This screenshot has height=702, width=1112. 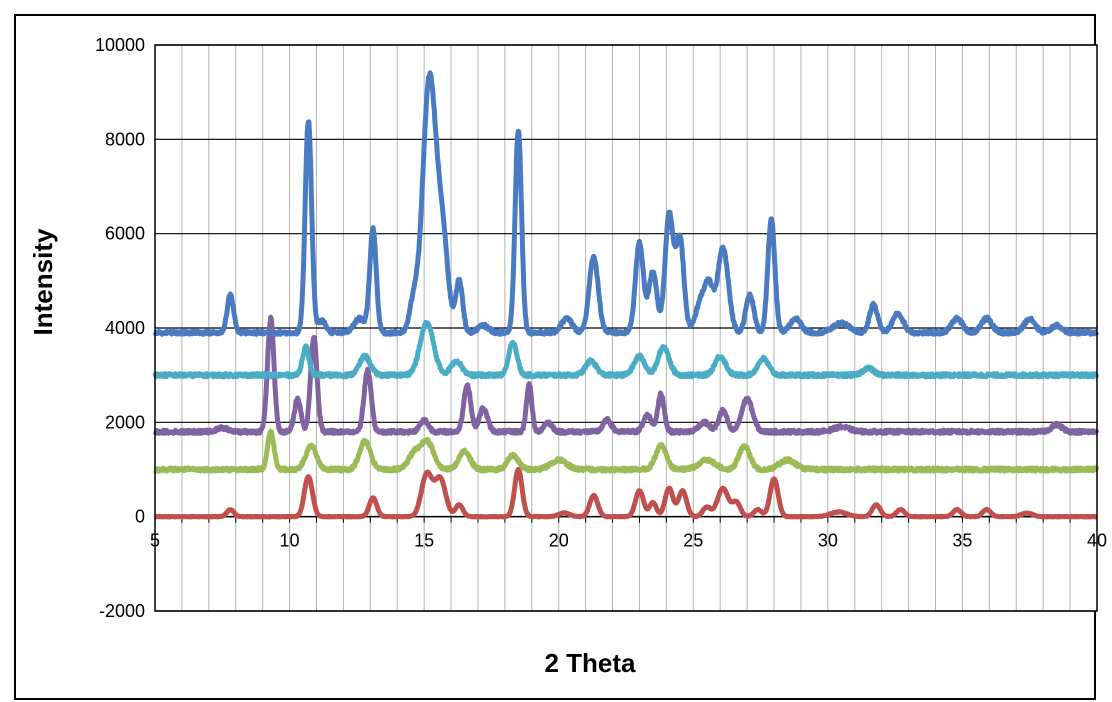 I want to click on y-tick-label: 0, so click(x=140, y=517).